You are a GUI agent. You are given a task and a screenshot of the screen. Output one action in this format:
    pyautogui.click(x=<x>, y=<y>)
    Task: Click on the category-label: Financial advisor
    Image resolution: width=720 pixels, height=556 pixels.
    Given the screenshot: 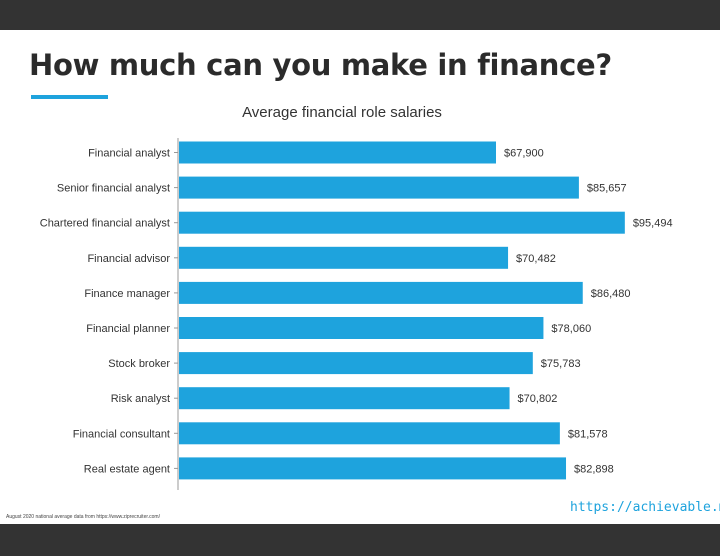 What is the action you would take?
    pyautogui.click(x=128, y=259)
    